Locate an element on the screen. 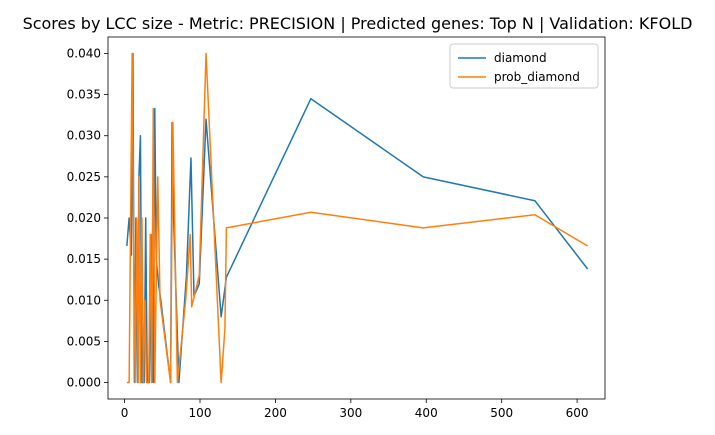  legend-label-diamond: diamond is located at coordinates (520, 58).